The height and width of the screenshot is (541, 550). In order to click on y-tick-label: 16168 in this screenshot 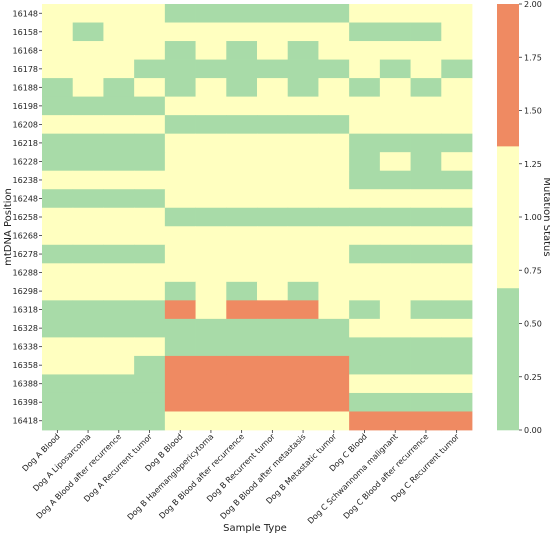, I will do `click(25, 50)`.